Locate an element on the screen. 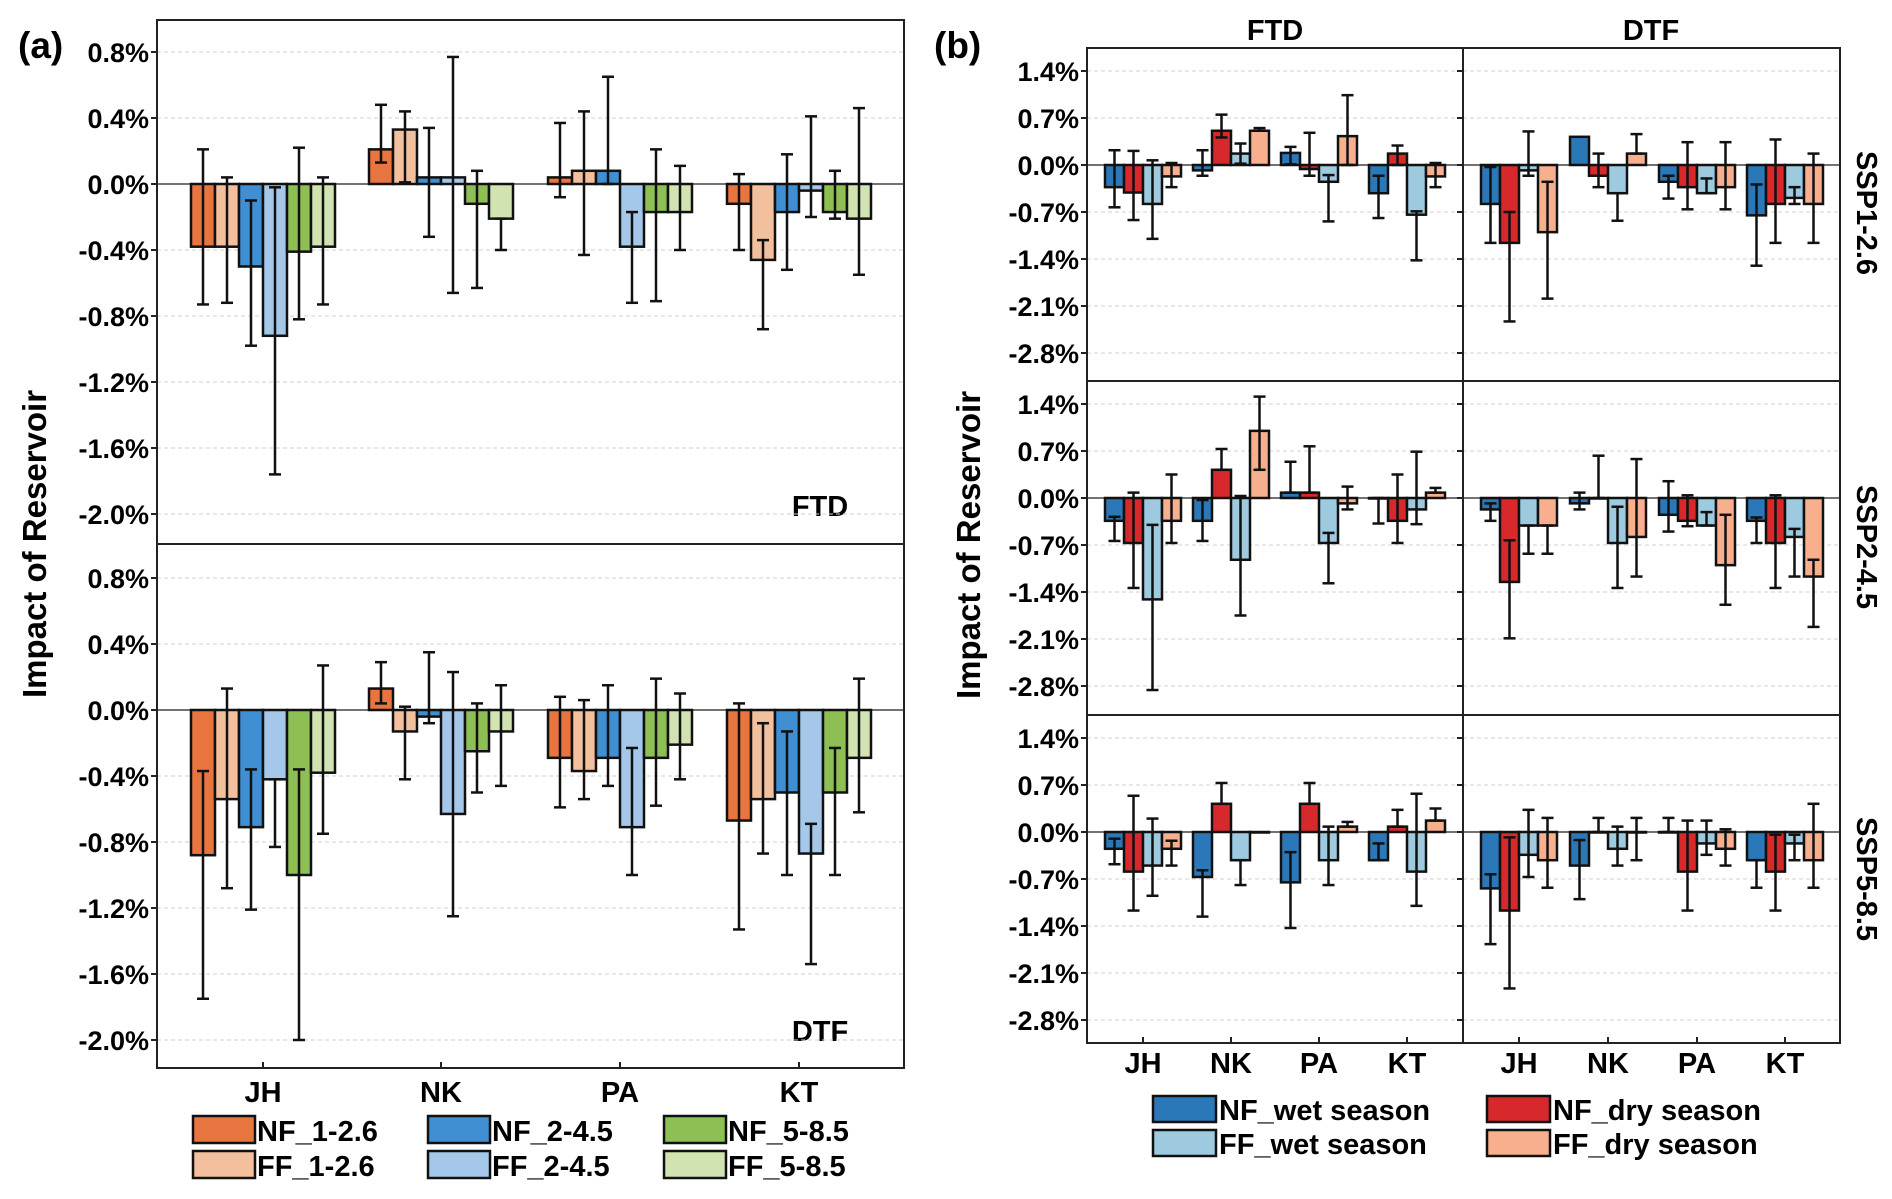  y-tick-label: 1.4% is located at coordinates (1048, 739).